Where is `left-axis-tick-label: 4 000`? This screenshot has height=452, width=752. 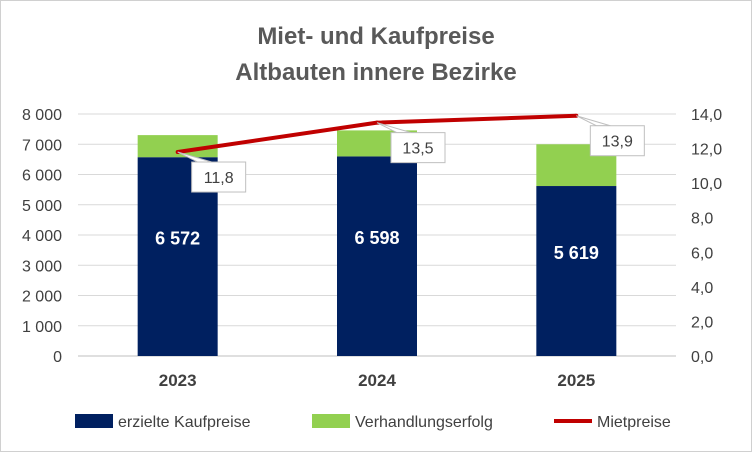
left-axis-tick-label: 4 000 is located at coordinates (42, 236).